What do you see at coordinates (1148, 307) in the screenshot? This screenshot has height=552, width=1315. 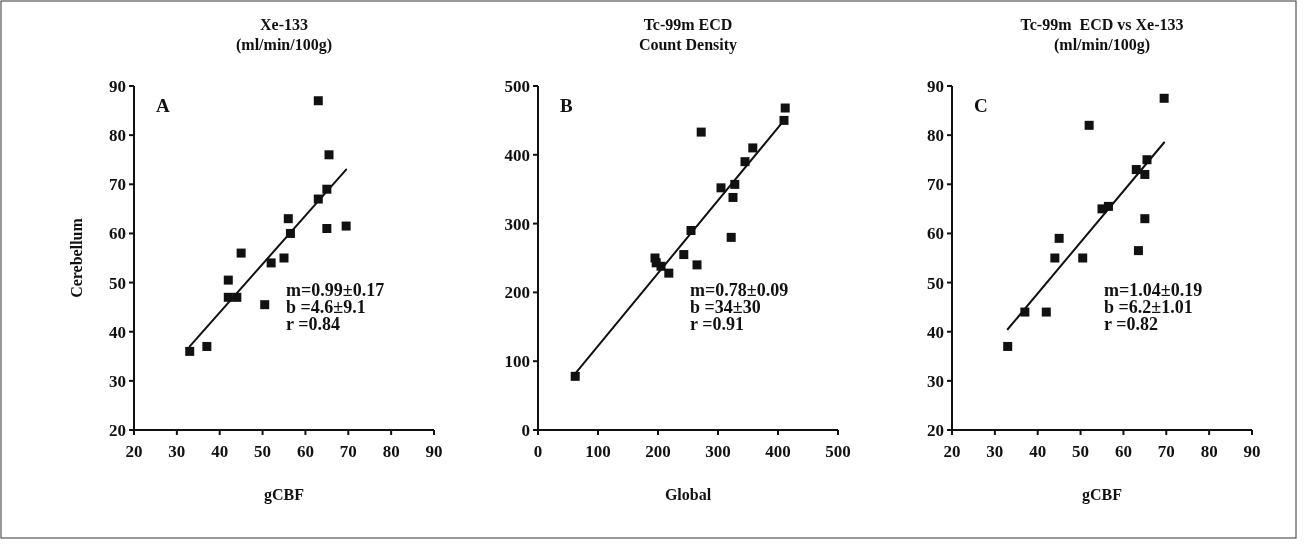 I see `annotation: b =6.2±1.01` at bounding box center [1148, 307].